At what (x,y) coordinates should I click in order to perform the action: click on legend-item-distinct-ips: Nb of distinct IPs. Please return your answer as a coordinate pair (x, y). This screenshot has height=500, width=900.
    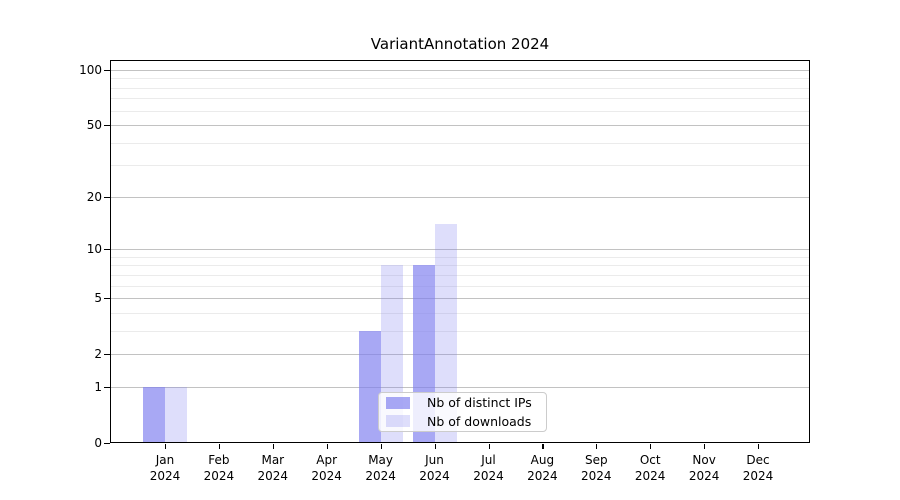
    Looking at the image, I should click on (462, 403).